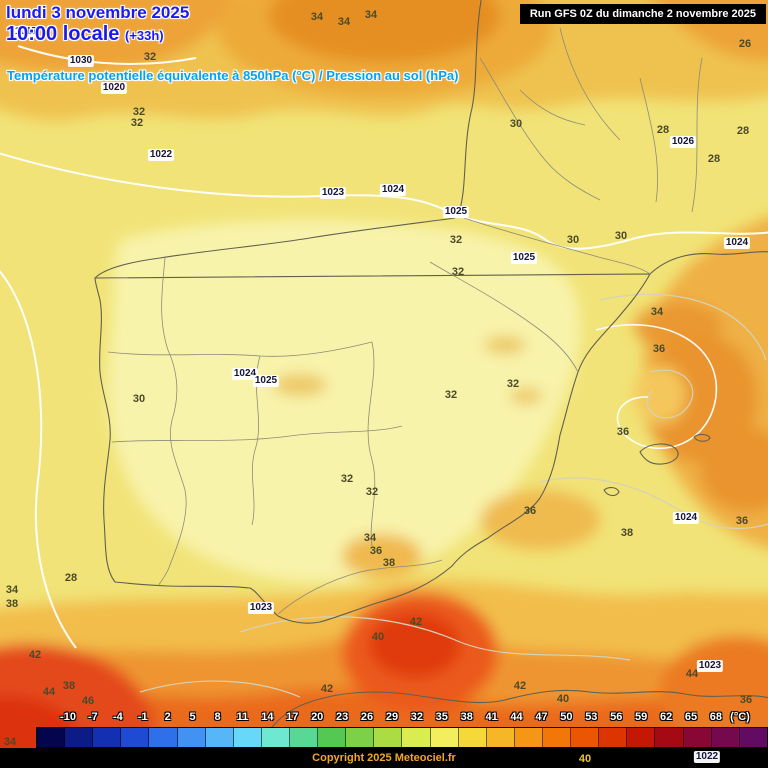  Describe the element at coordinates (516, 717) in the screenshot. I see `colorbar-tick: 44` at that location.